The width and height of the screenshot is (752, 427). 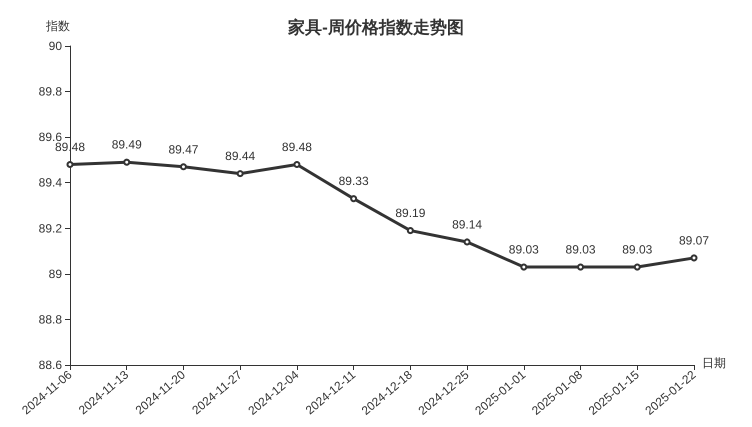 What do you see at coordinates (410, 213) in the screenshot?
I see `data-label: 89.19` at bounding box center [410, 213].